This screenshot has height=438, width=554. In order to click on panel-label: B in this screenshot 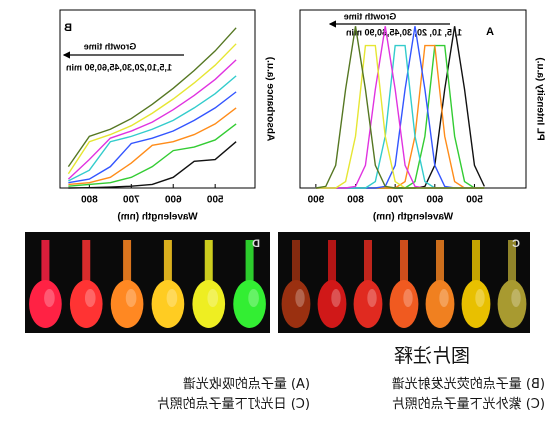, I will do `click(68, 28)`.